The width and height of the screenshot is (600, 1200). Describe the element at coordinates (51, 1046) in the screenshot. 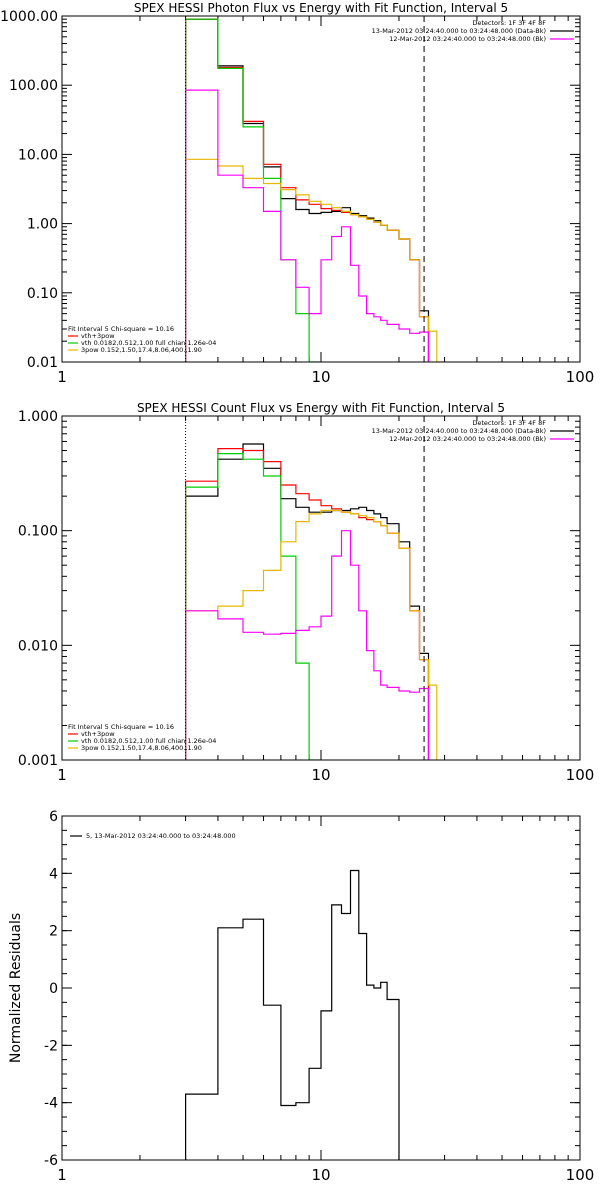

I see `y-tick-label: -2` at that location.